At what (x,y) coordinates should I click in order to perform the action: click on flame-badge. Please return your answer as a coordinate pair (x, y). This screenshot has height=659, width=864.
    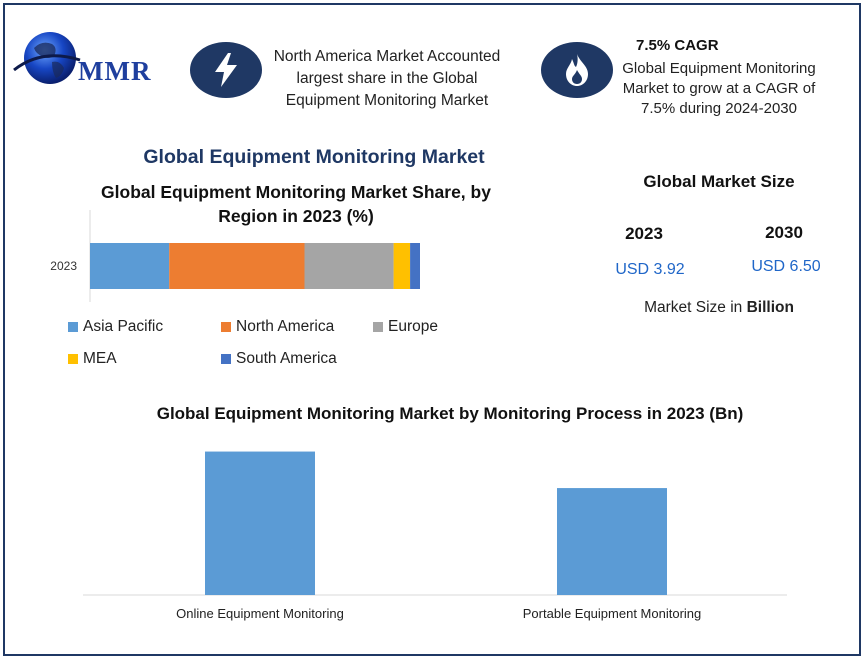
    Looking at the image, I should click on (577, 70).